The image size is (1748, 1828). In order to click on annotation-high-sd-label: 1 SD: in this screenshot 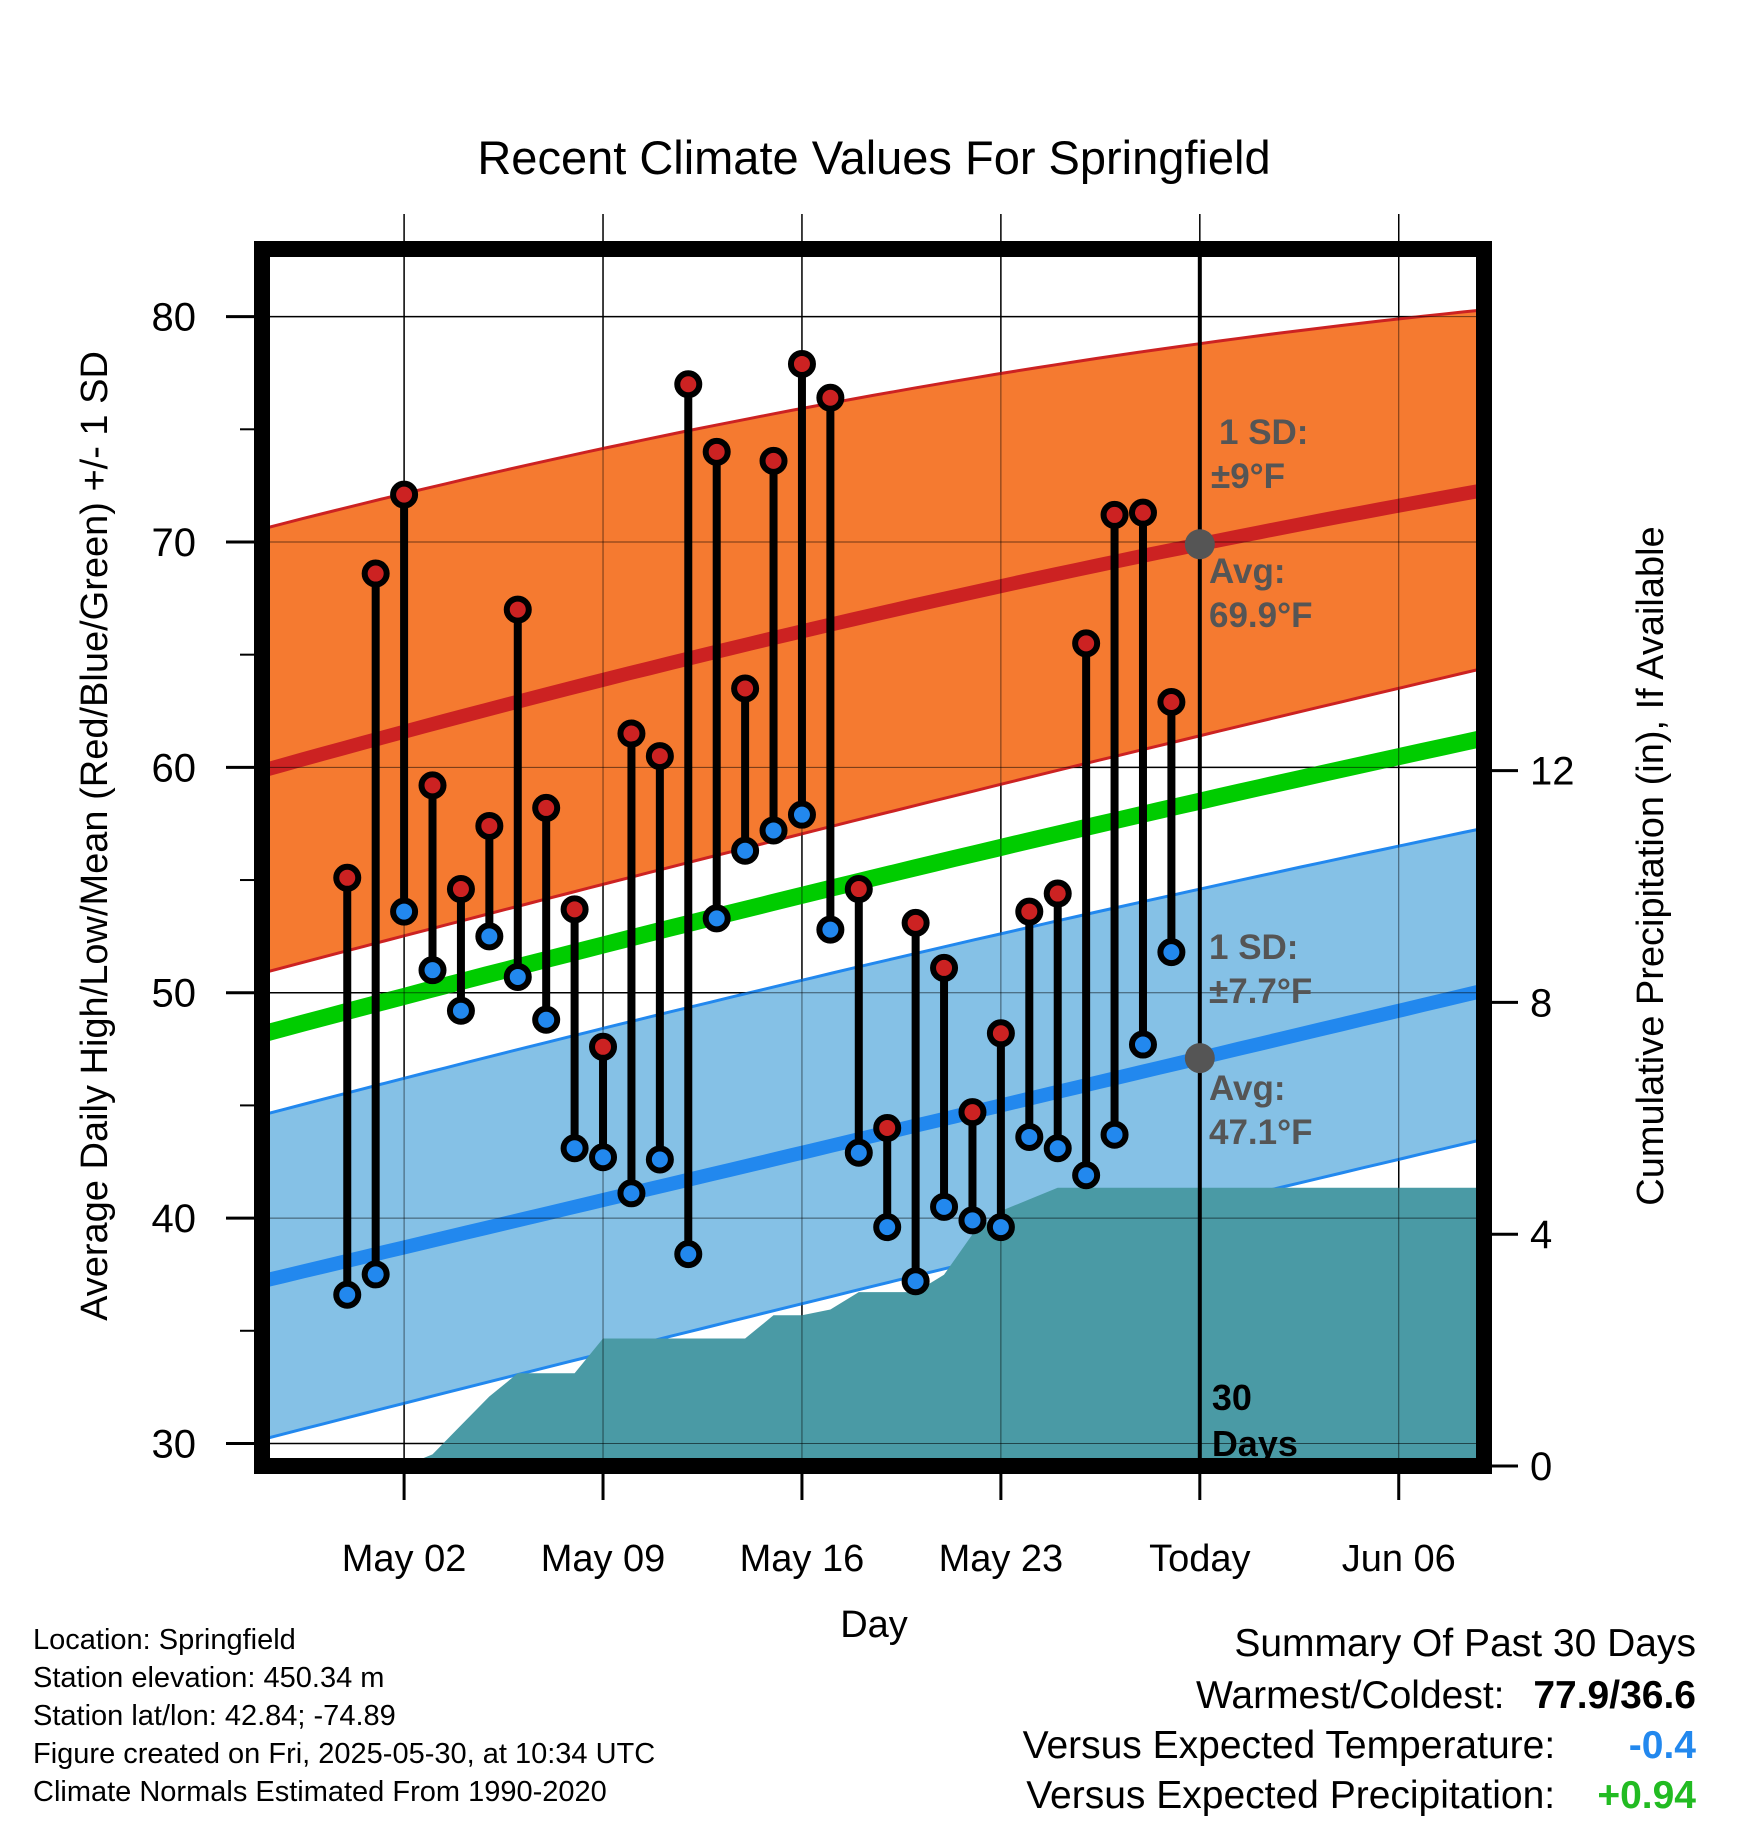, I will do `click(1263, 432)`.